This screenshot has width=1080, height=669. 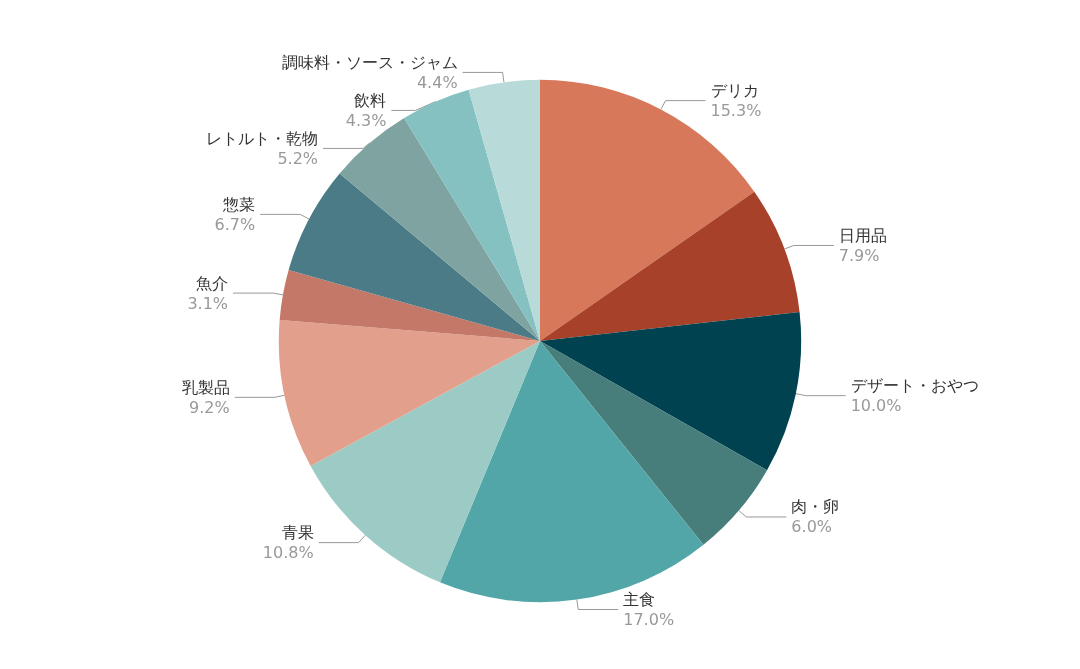 What do you see at coordinates (288, 553) in the screenshot?
I see `data-label: 10.8%` at bounding box center [288, 553].